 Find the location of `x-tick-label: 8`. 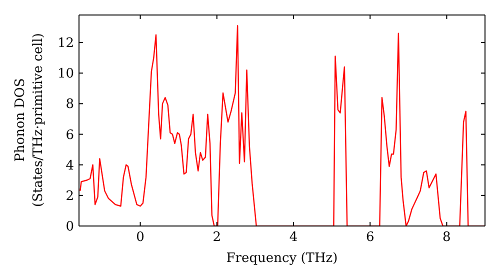

x-tick-label: 8 is located at coordinates (446, 237).